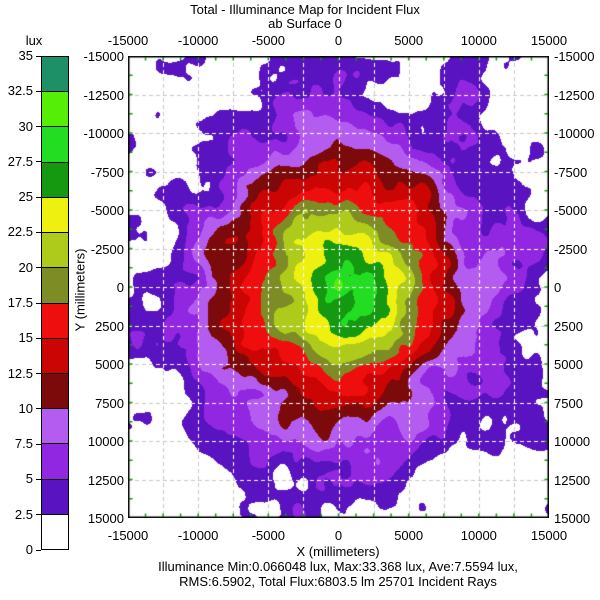 This screenshot has width=600, height=600. I want to click on y-tick-label-right: -7500, so click(571, 172).